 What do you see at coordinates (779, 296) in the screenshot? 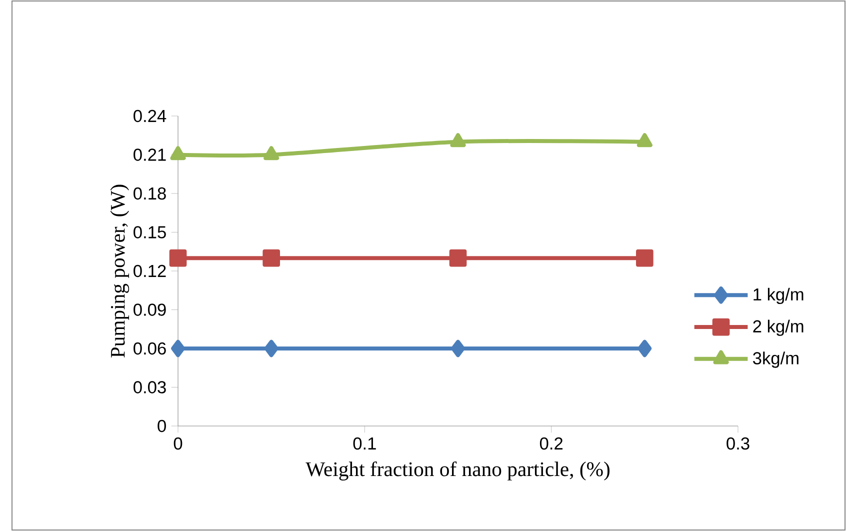
I see `legend-label: 1 kg/m` at bounding box center [779, 296].